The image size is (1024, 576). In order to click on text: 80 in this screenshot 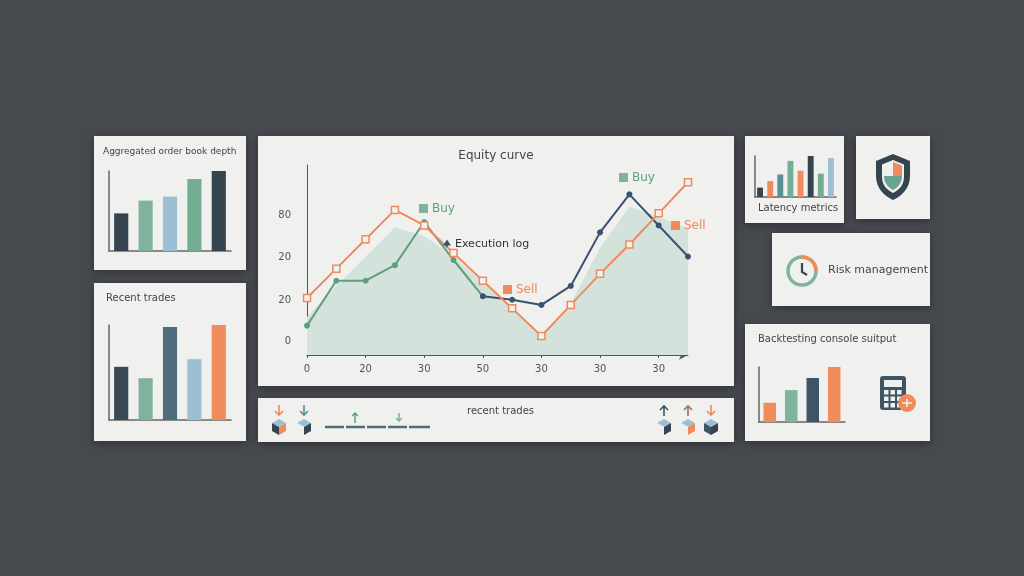, I will do `click(284, 214)`.